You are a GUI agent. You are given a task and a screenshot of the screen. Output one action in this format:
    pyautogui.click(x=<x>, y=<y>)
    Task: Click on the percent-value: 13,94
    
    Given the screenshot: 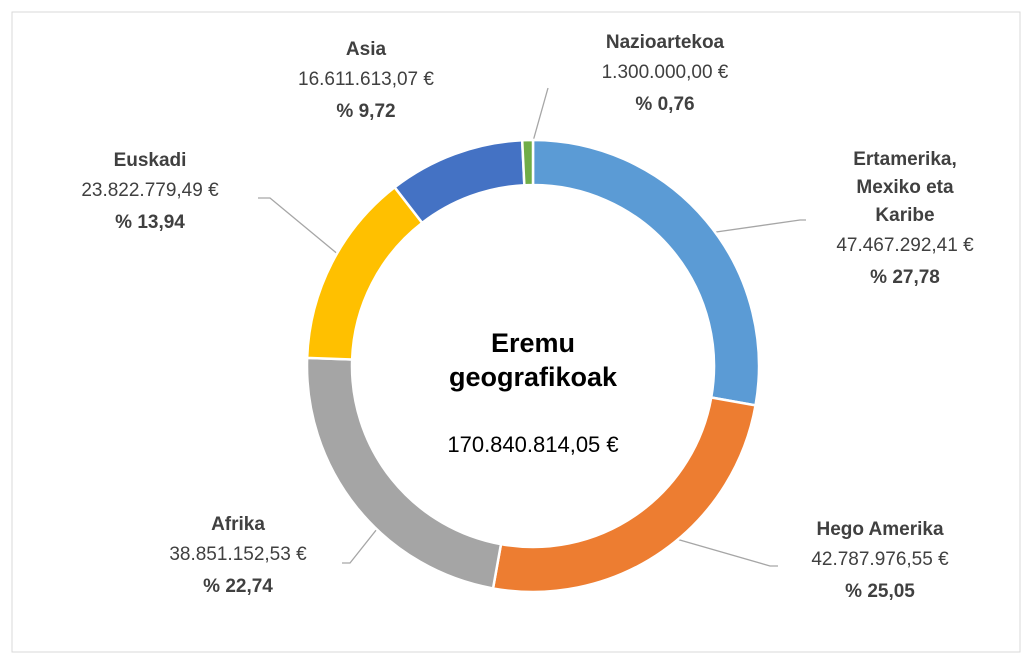 What is the action you would take?
    pyautogui.click(x=161, y=222)
    